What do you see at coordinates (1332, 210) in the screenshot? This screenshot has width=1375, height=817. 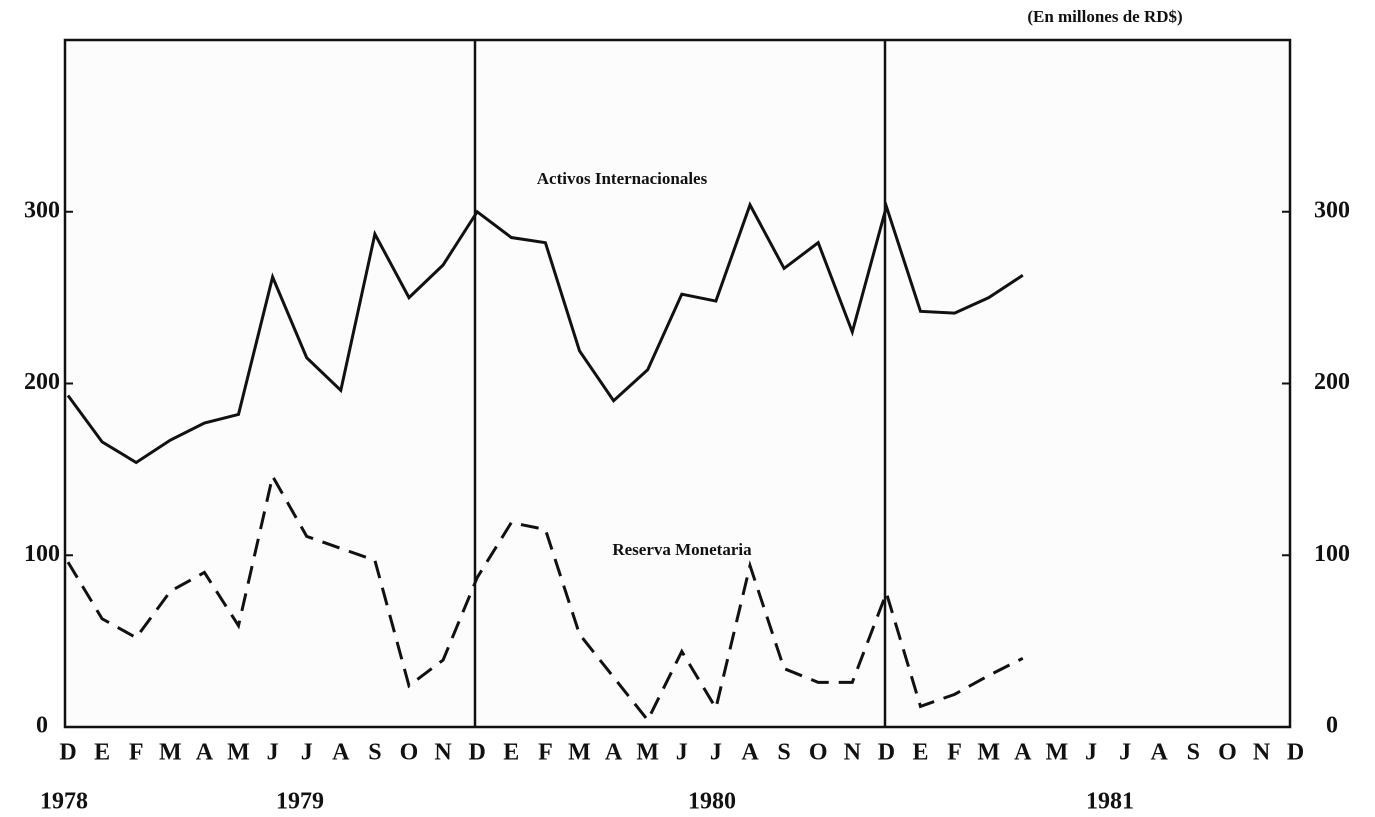 I see `y2-tick-label: 300` at bounding box center [1332, 210].